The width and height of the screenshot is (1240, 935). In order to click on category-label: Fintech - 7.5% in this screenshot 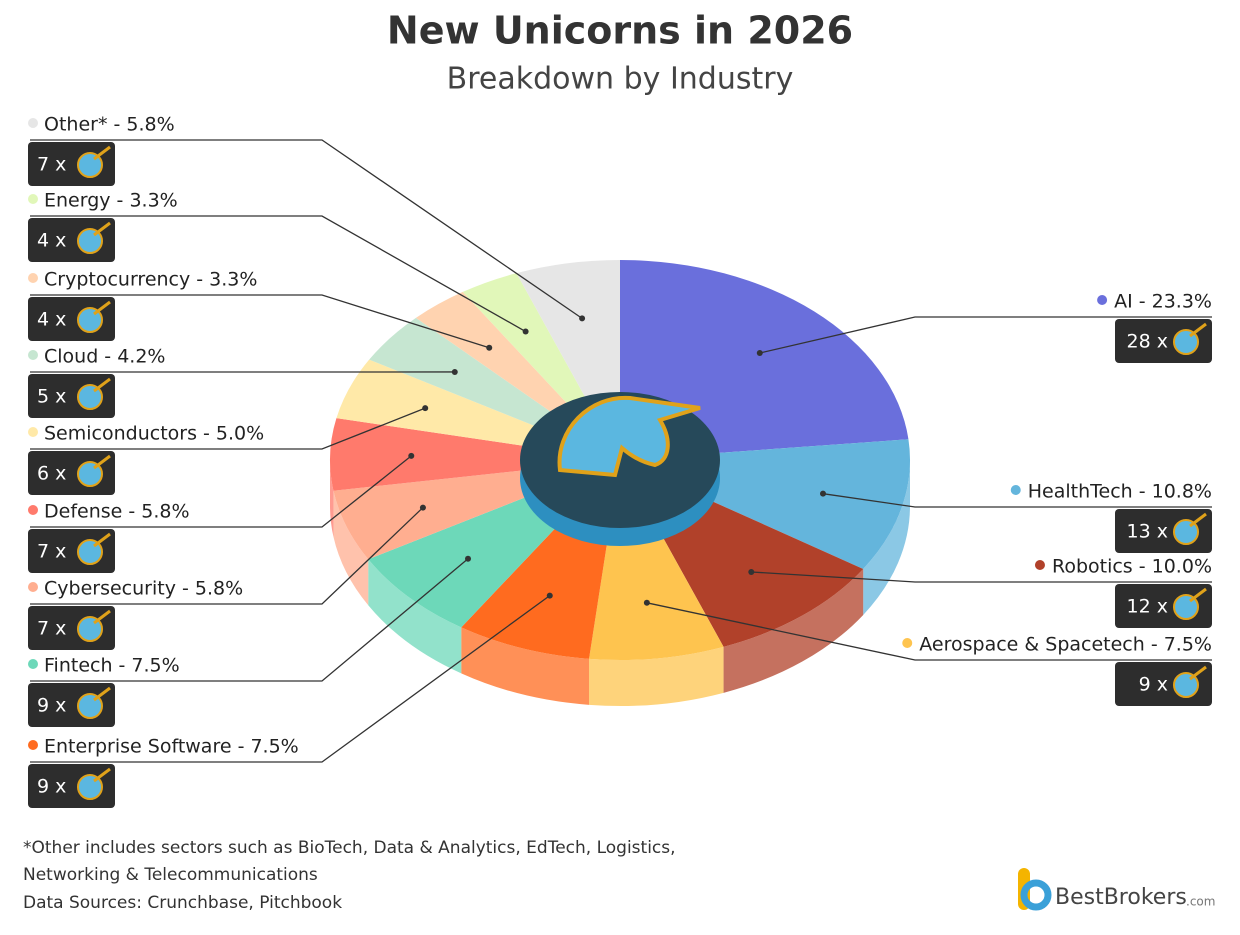, I will do `click(112, 666)`.